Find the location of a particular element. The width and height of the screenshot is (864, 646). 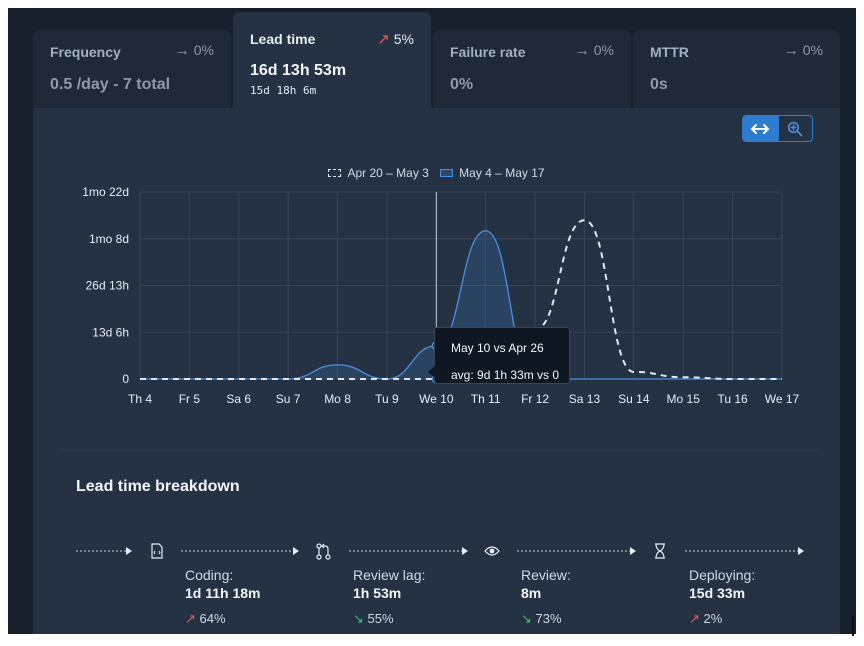

pull-request-icon is located at coordinates (323, 551).